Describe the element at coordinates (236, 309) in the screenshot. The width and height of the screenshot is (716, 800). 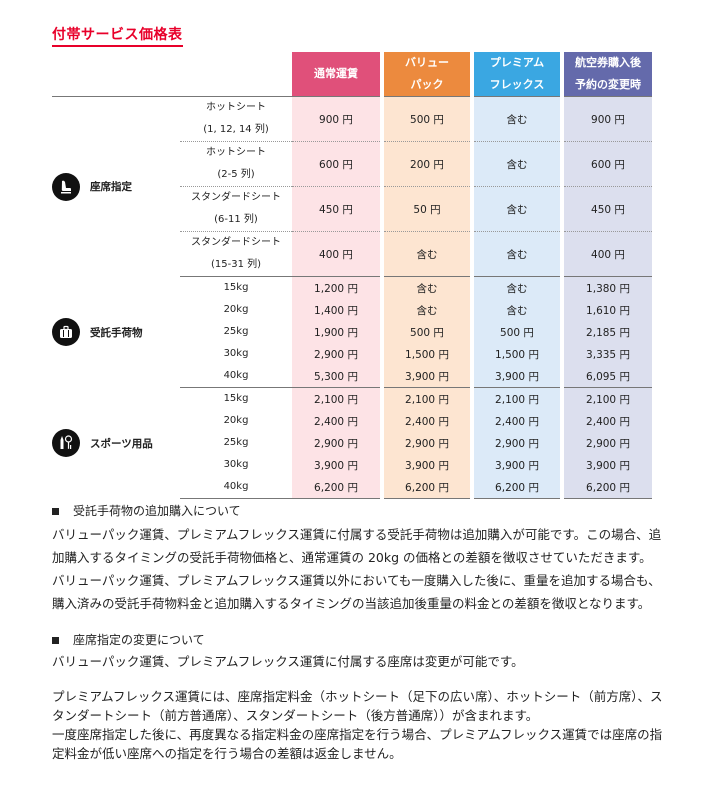
I see `baggage-weight: 20kg` at that location.